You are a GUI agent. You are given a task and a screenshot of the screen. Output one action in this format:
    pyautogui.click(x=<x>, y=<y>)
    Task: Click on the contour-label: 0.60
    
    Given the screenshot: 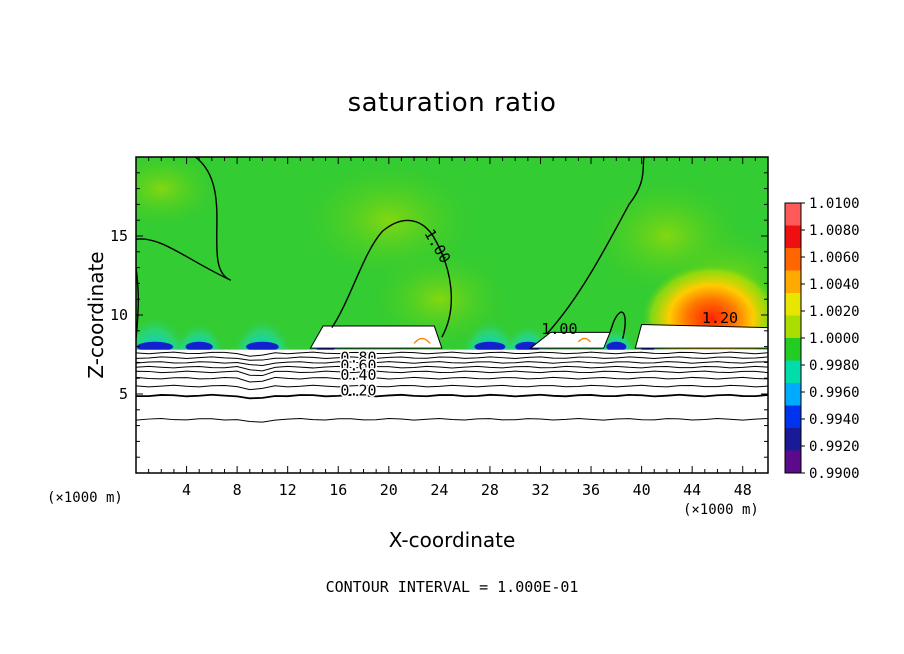 What is the action you would take?
    pyautogui.click(x=358, y=365)
    